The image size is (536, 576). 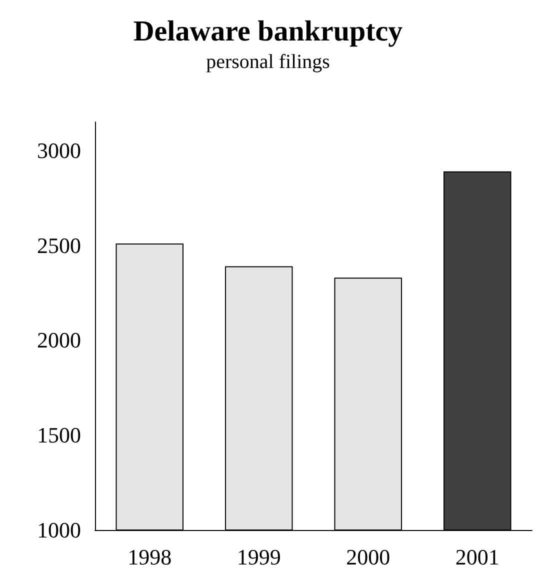 I want to click on y-tick-label: 3000, so click(x=59, y=150).